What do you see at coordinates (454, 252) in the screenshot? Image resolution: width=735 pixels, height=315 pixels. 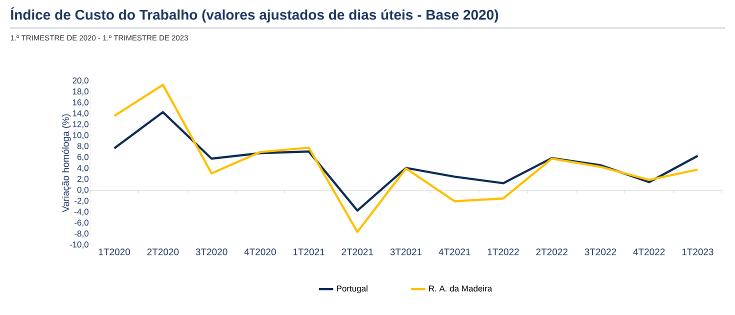 I see `x-tick-label: 4T2021` at bounding box center [454, 252].